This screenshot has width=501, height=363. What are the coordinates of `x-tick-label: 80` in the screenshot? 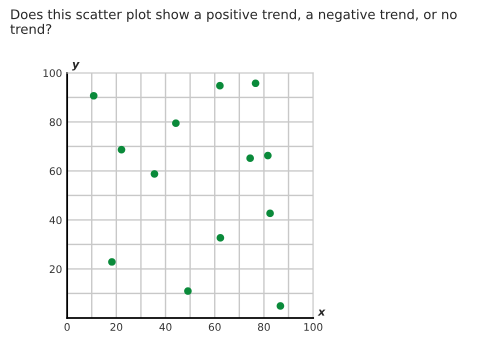 It's located at (264, 327).